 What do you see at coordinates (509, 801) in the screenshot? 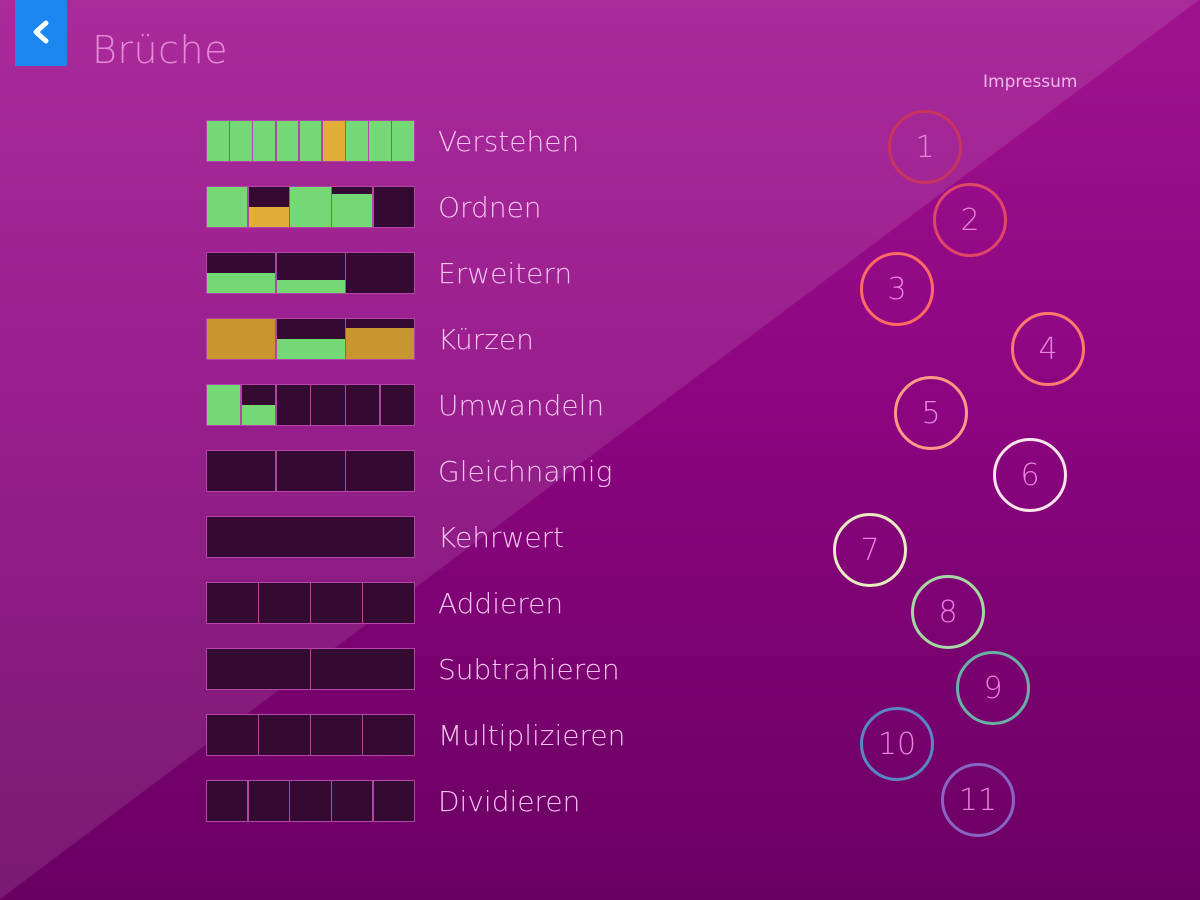
I see `topic-label: Dividieren` at bounding box center [509, 801].